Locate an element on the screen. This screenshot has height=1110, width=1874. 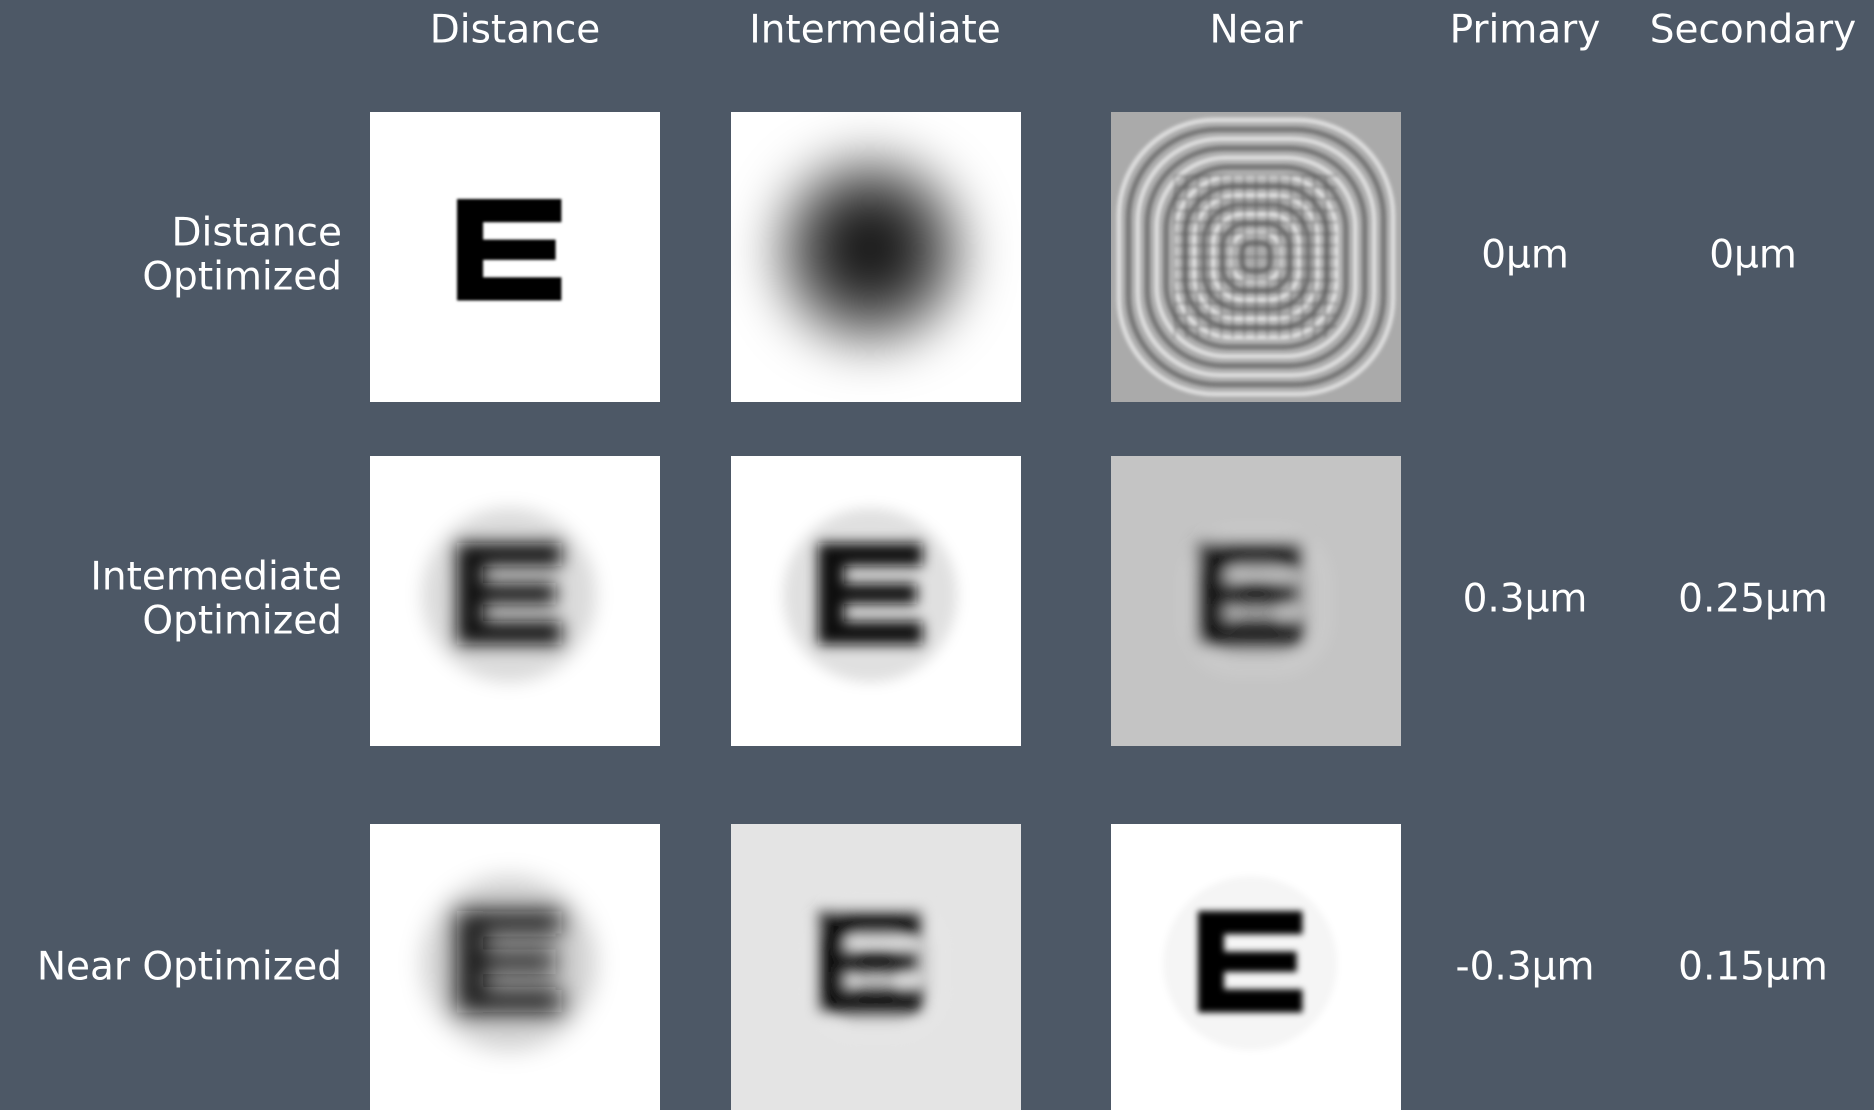
column-header: Intermediate is located at coordinates (875, 30).